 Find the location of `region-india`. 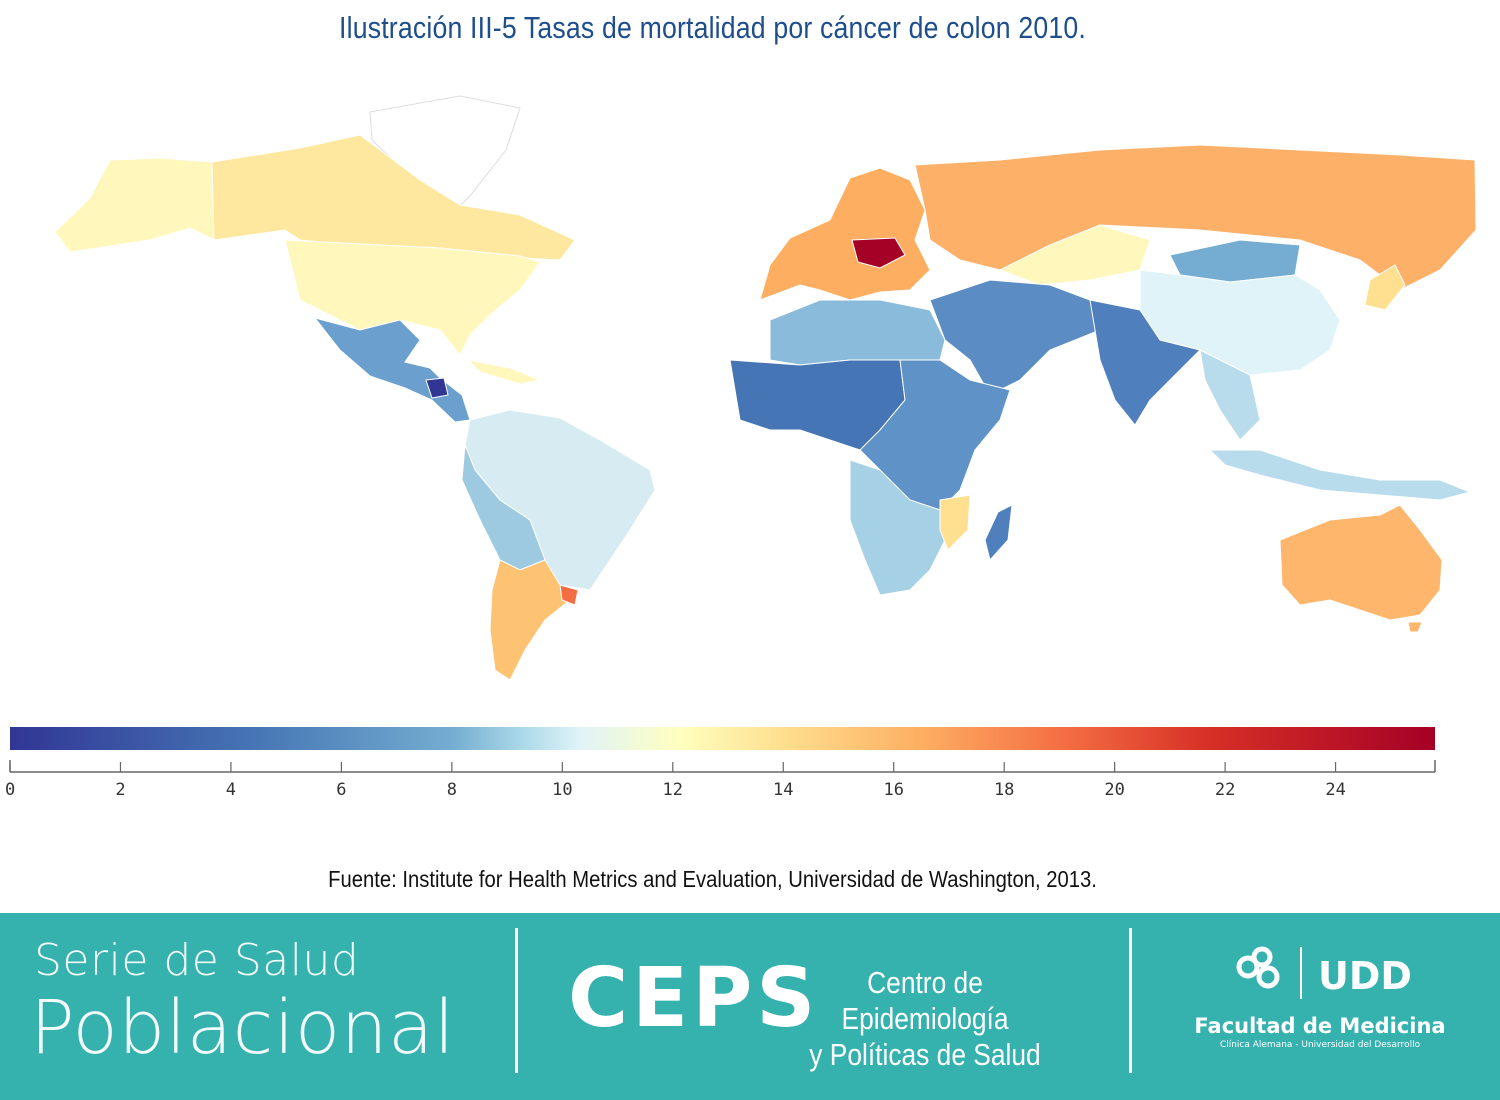

region-india is located at coordinates (1145, 362).